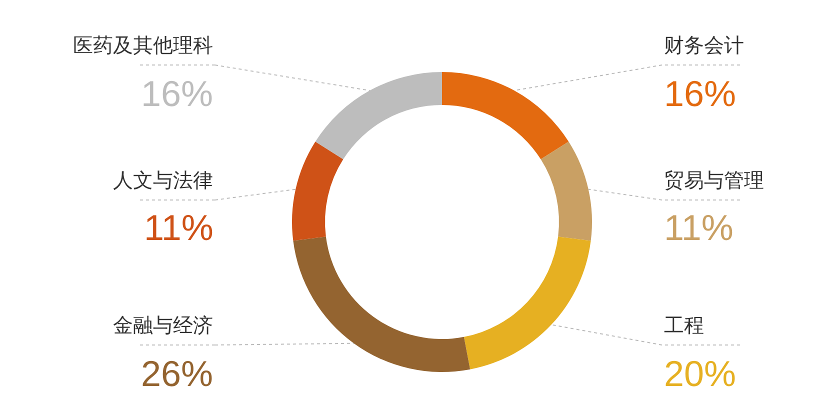  What do you see at coordinates (700, 373) in the screenshot?
I see `data-label: 20%` at bounding box center [700, 373].